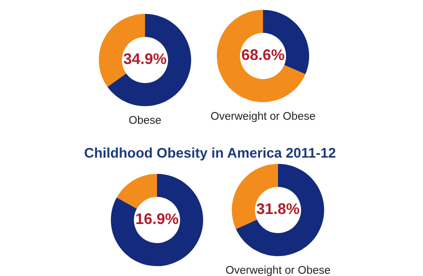 The image size is (423, 276). I want to click on data-label: 68.6%, so click(263, 54).